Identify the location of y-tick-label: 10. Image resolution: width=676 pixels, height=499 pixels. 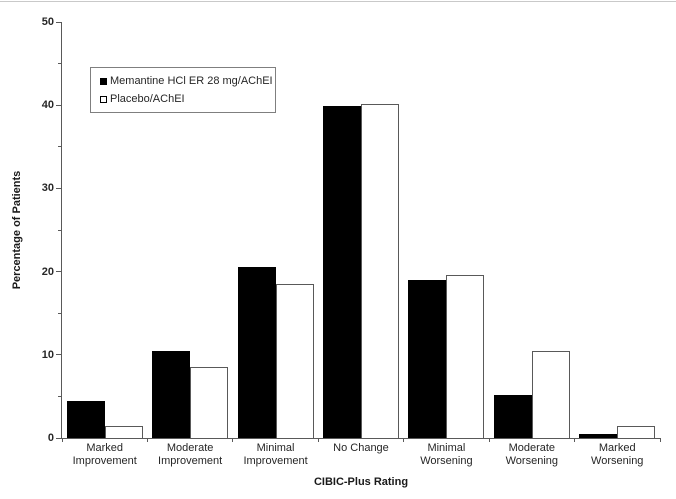
(47, 354).